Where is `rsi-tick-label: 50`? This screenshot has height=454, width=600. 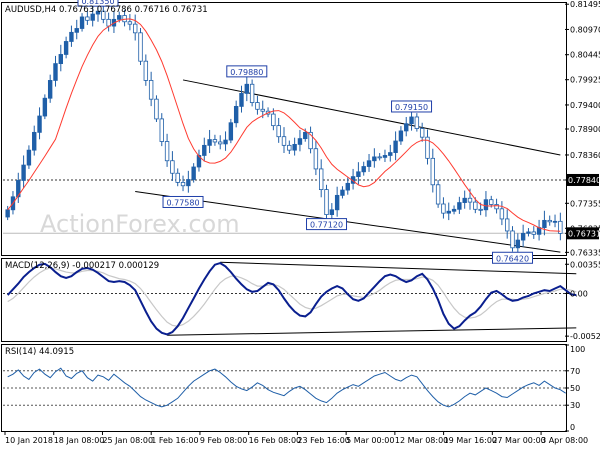
rsi-tick-label: 50 is located at coordinates (575, 388).